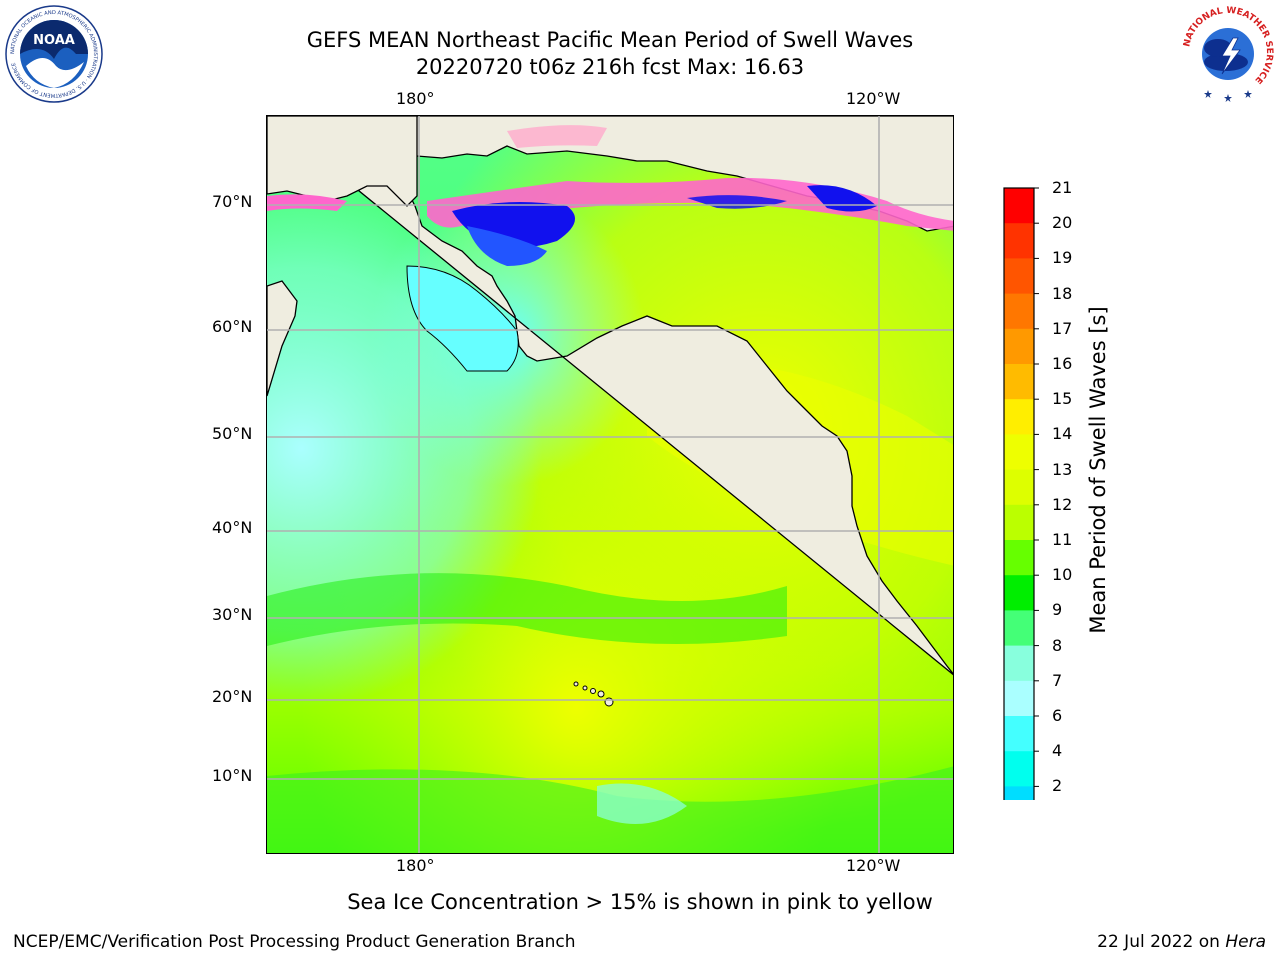  Describe the element at coordinates (1228, 53) in the screenshot. I see `nws-logo: NATIONAL WEATHER SERVICE` at that location.